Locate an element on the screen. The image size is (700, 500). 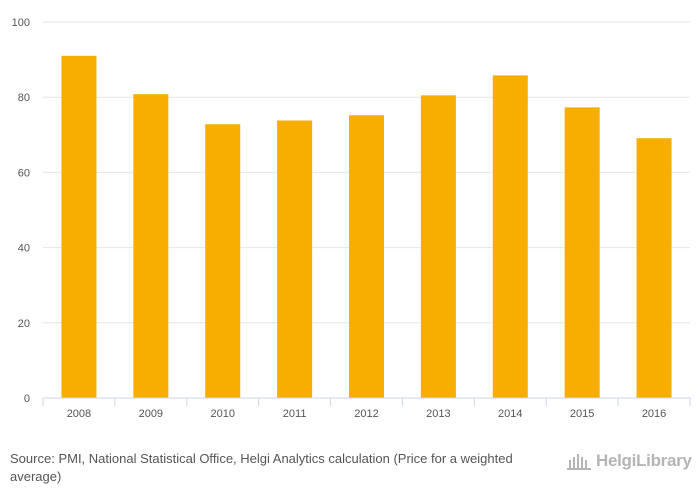
library-building-icon is located at coordinates (579, 462).